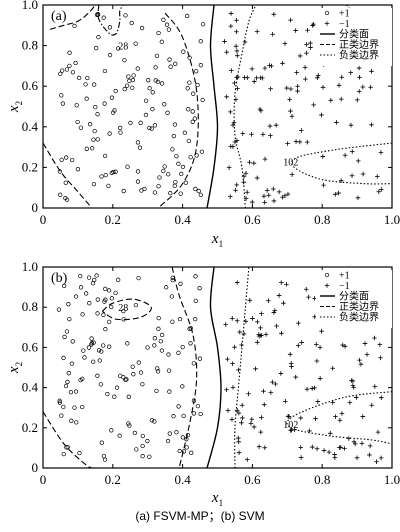 This screenshot has width=400, height=532. Describe the element at coordinates (30, 346) in the screenshot. I see `y-tick-label: 0.6` at that location.